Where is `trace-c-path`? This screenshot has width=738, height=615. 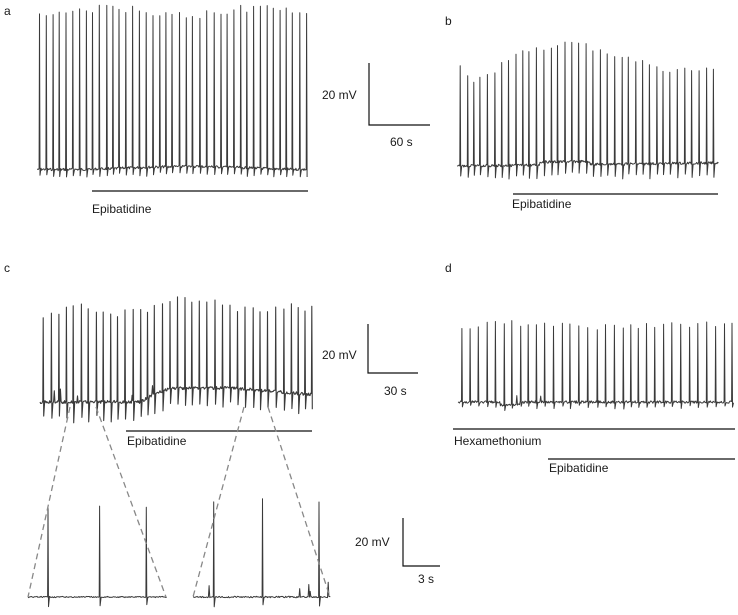 trace-c-path is located at coordinates (176, 360).